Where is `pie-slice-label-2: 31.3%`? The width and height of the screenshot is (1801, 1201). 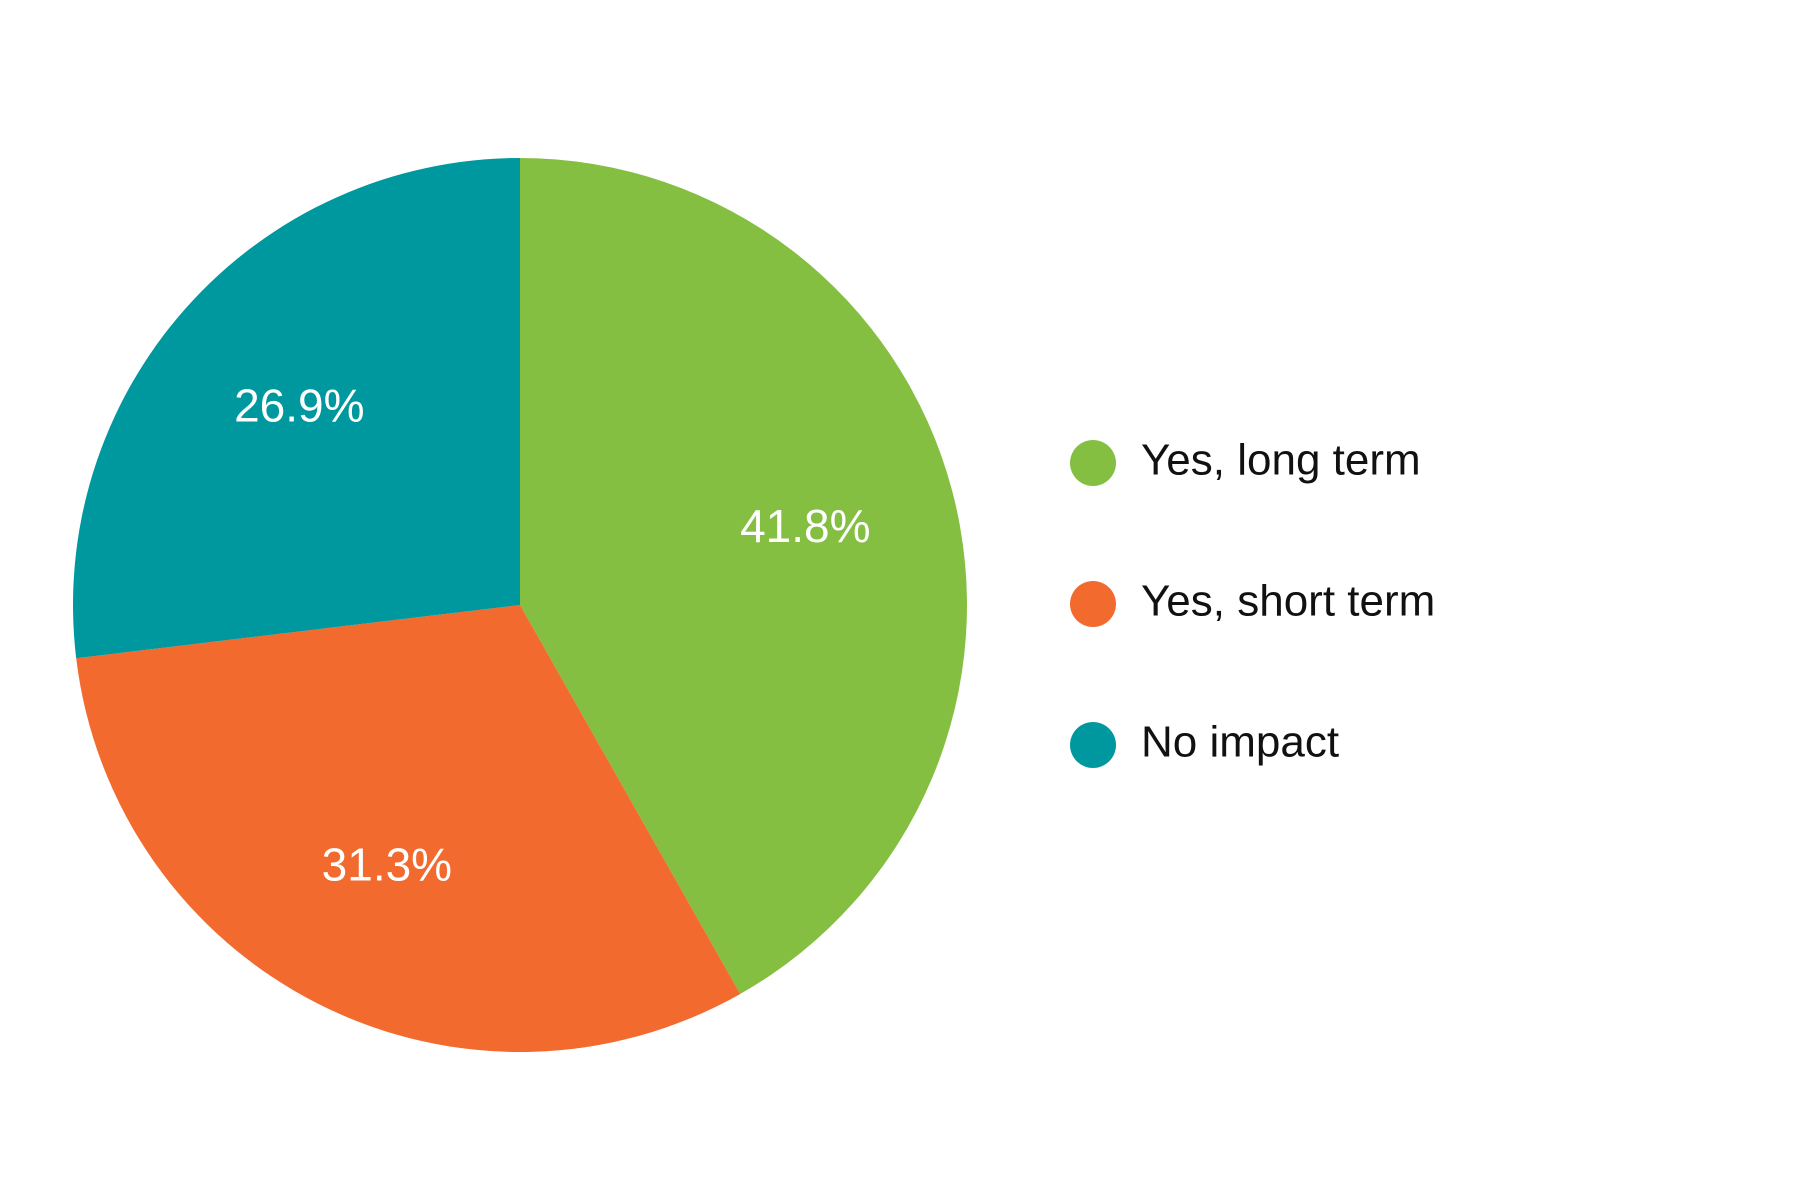 pie-slice-label-2: 31.3% is located at coordinates (387, 864).